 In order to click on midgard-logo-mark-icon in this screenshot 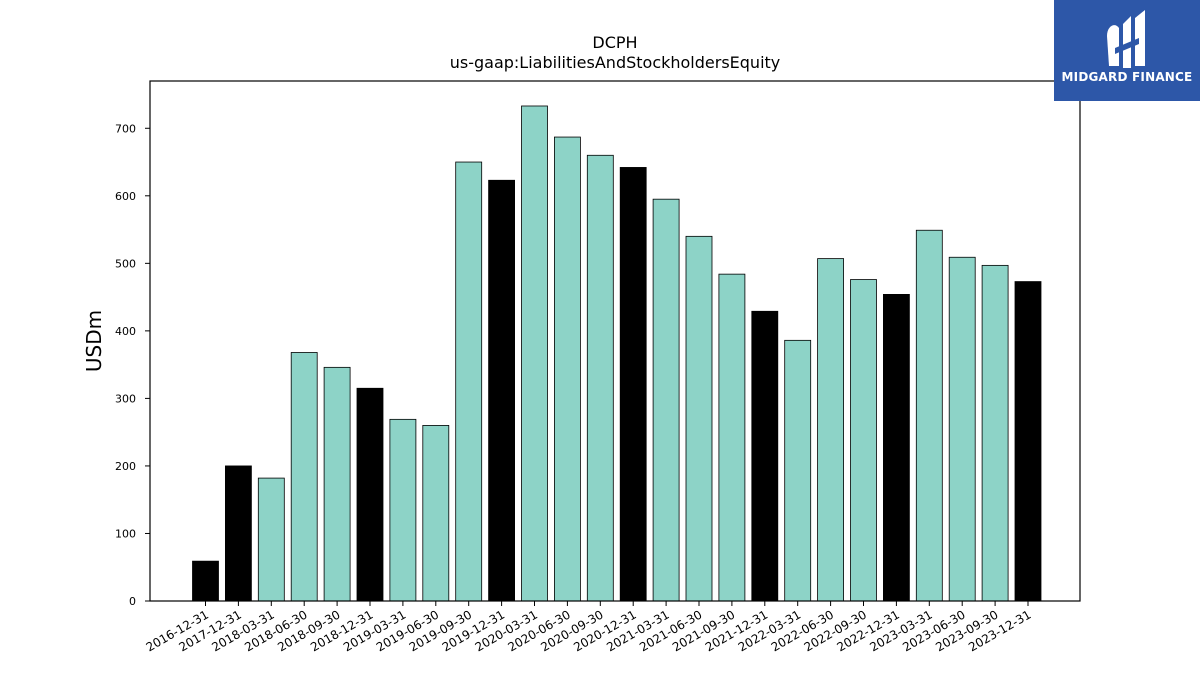, I will do `click(1126, 39)`.